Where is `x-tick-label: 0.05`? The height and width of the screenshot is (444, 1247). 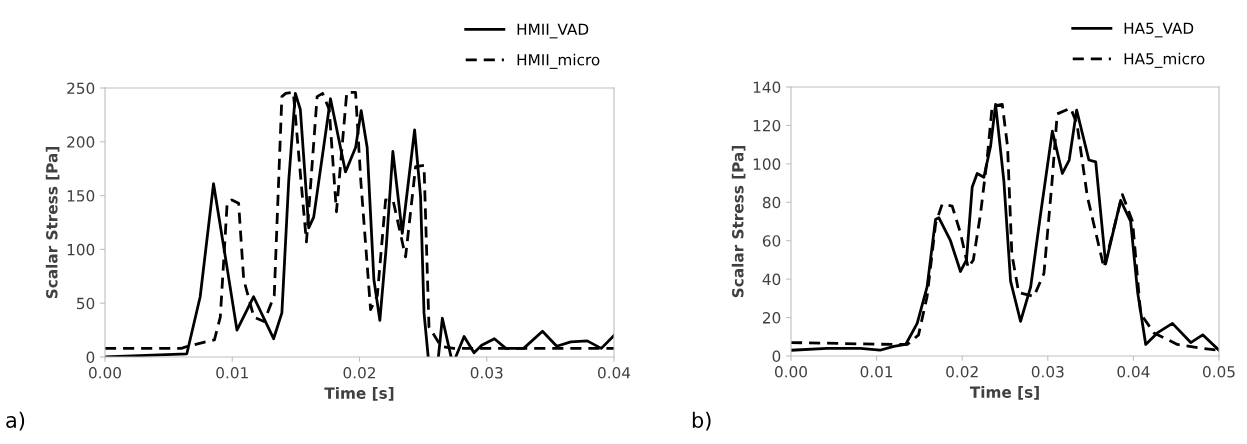
x-tick-label: 0.05 is located at coordinates (1219, 371).